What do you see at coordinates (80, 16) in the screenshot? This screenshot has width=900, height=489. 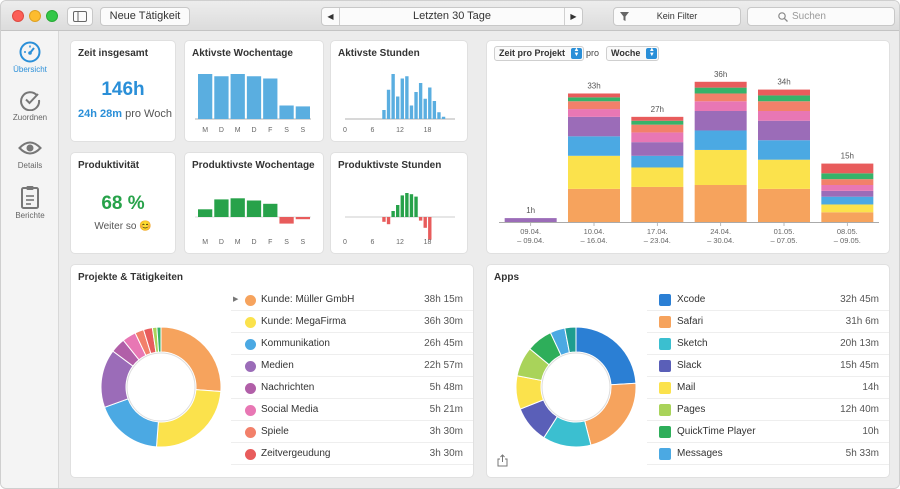 I see `toggle-sidebar-button` at bounding box center [80, 16].